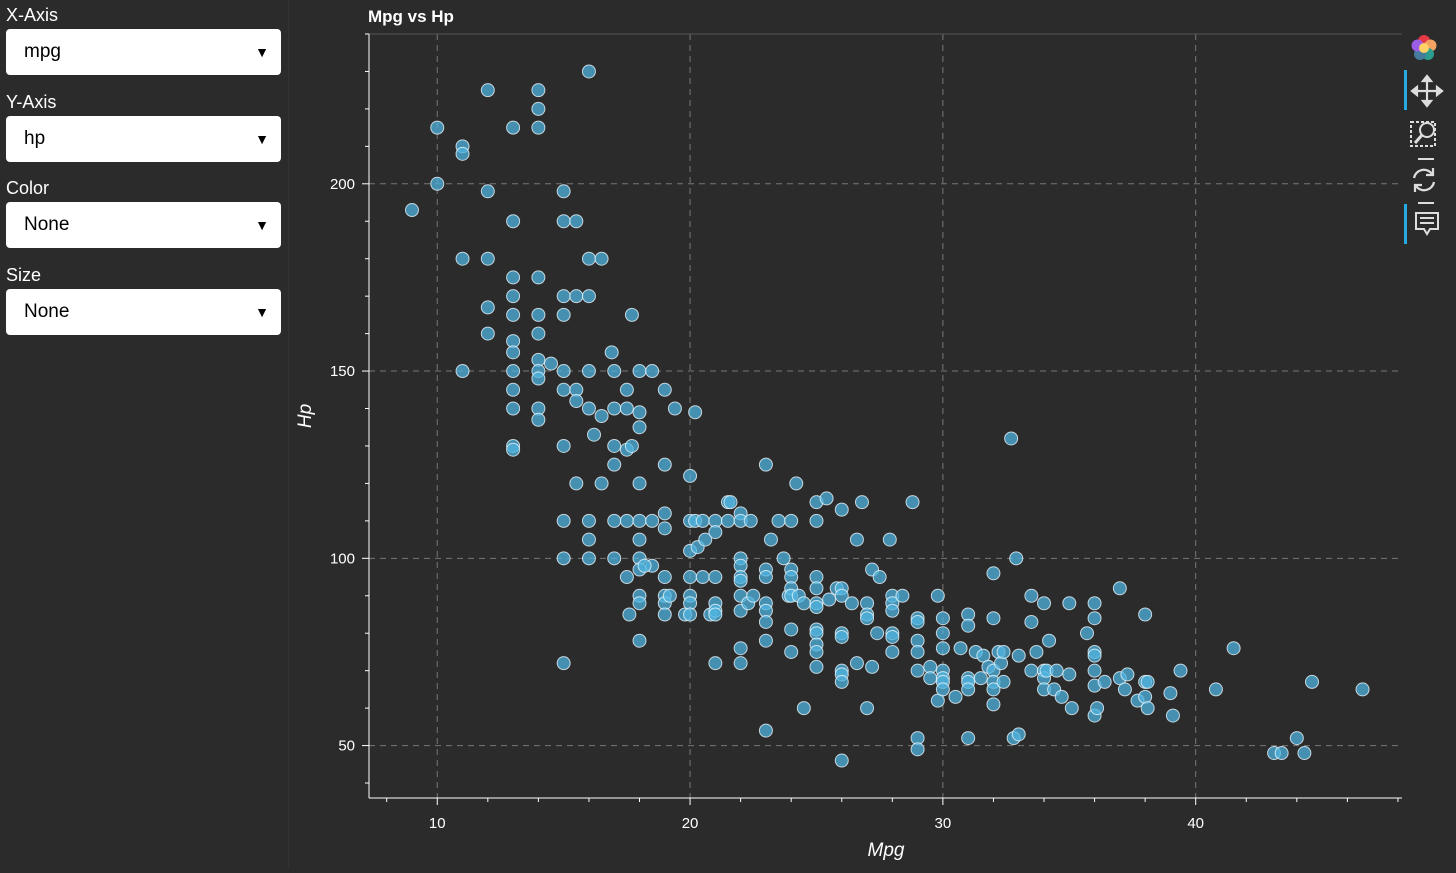  Describe the element at coordinates (1424, 224) in the screenshot. I see `hover-tool-icon` at that location.